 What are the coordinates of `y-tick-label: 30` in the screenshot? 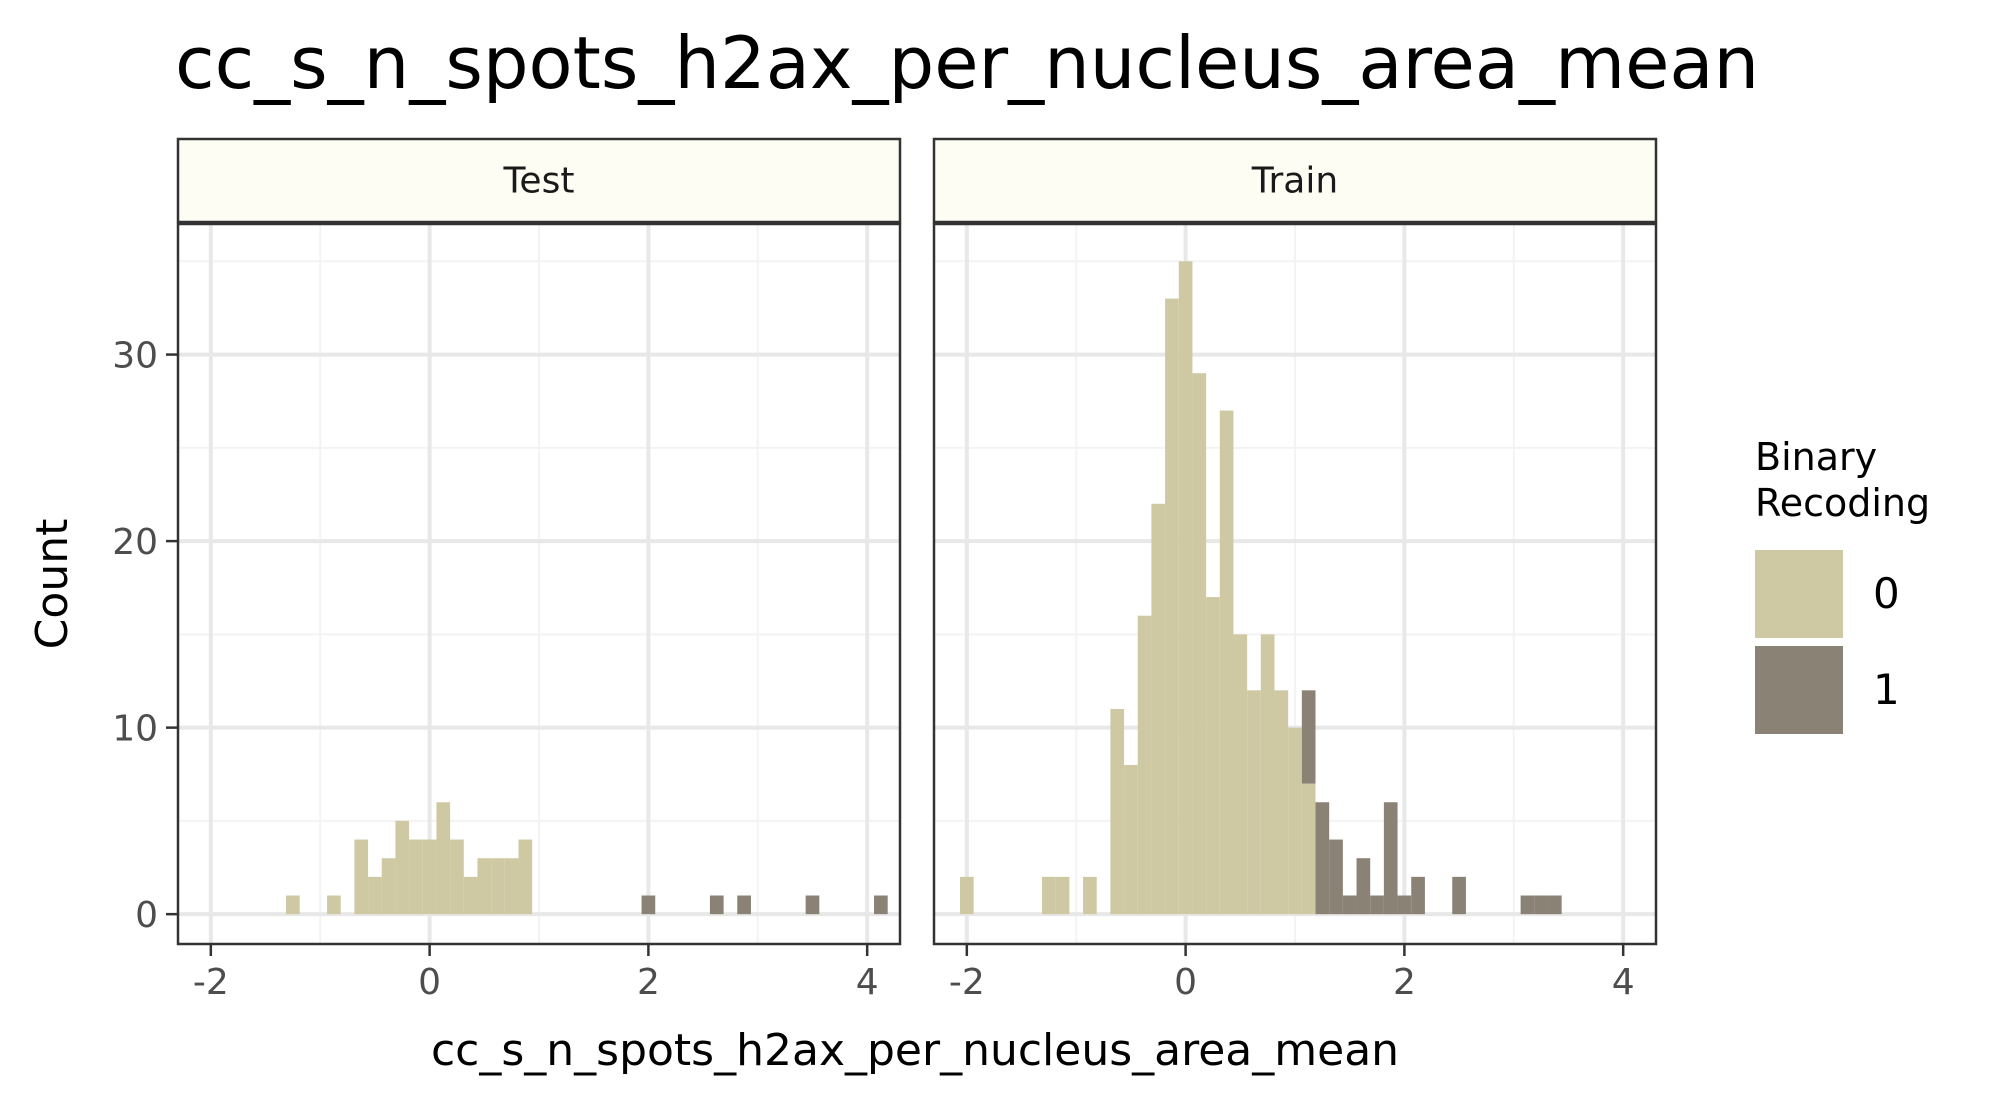 It's located at (135, 356).